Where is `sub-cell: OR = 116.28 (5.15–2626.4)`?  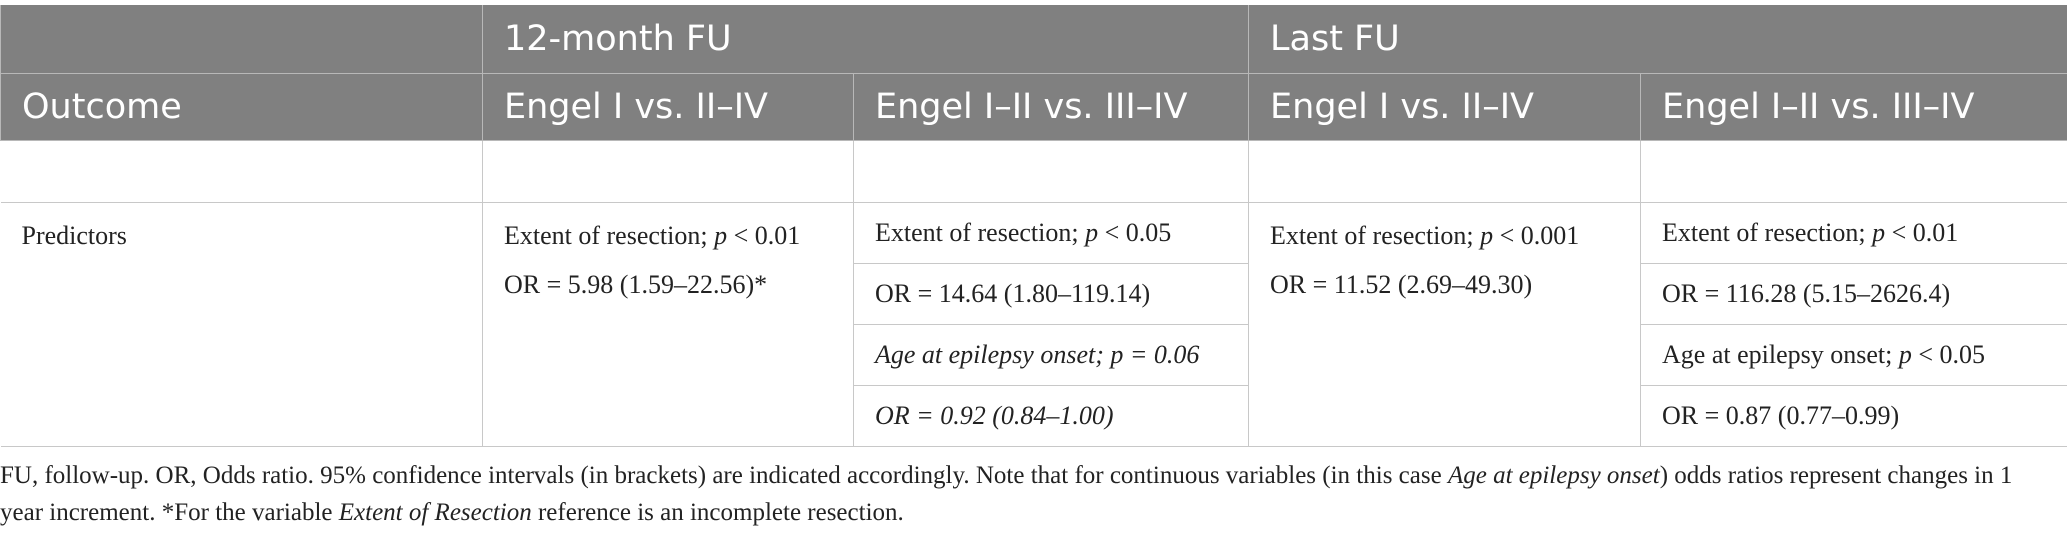
sub-cell: OR = 116.28 (5.15–2626.4) is located at coordinates (1853, 294).